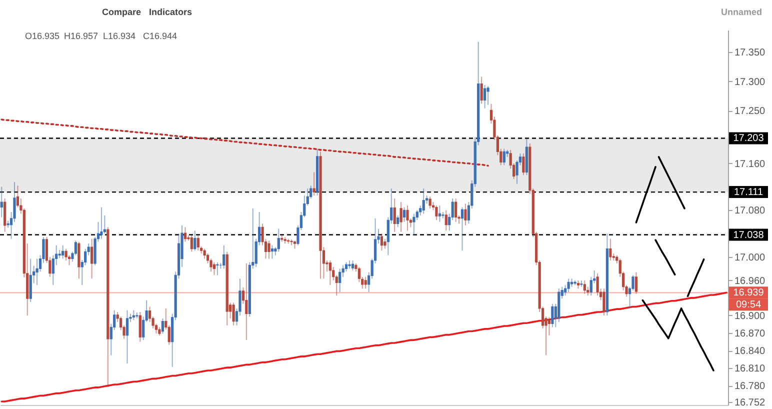 This screenshot has height=409, width=772. I want to click on annotation: C16.944, so click(160, 36).